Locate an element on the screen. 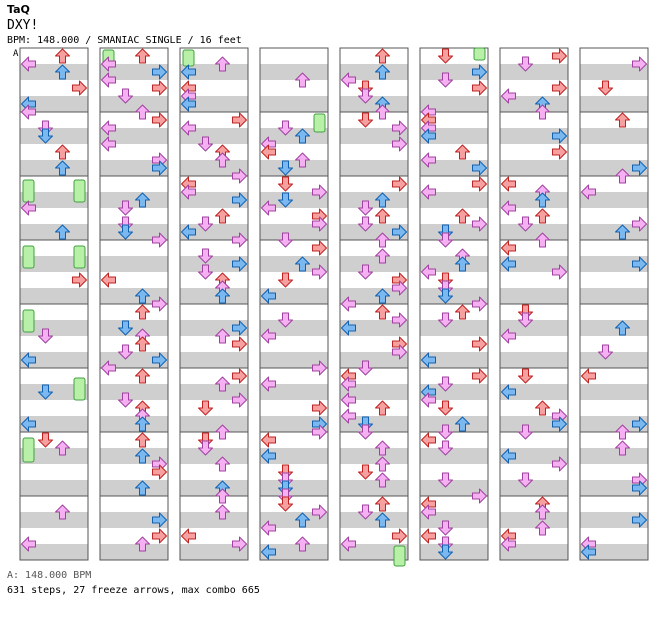  chart-column is located at coordinates (534, 304).